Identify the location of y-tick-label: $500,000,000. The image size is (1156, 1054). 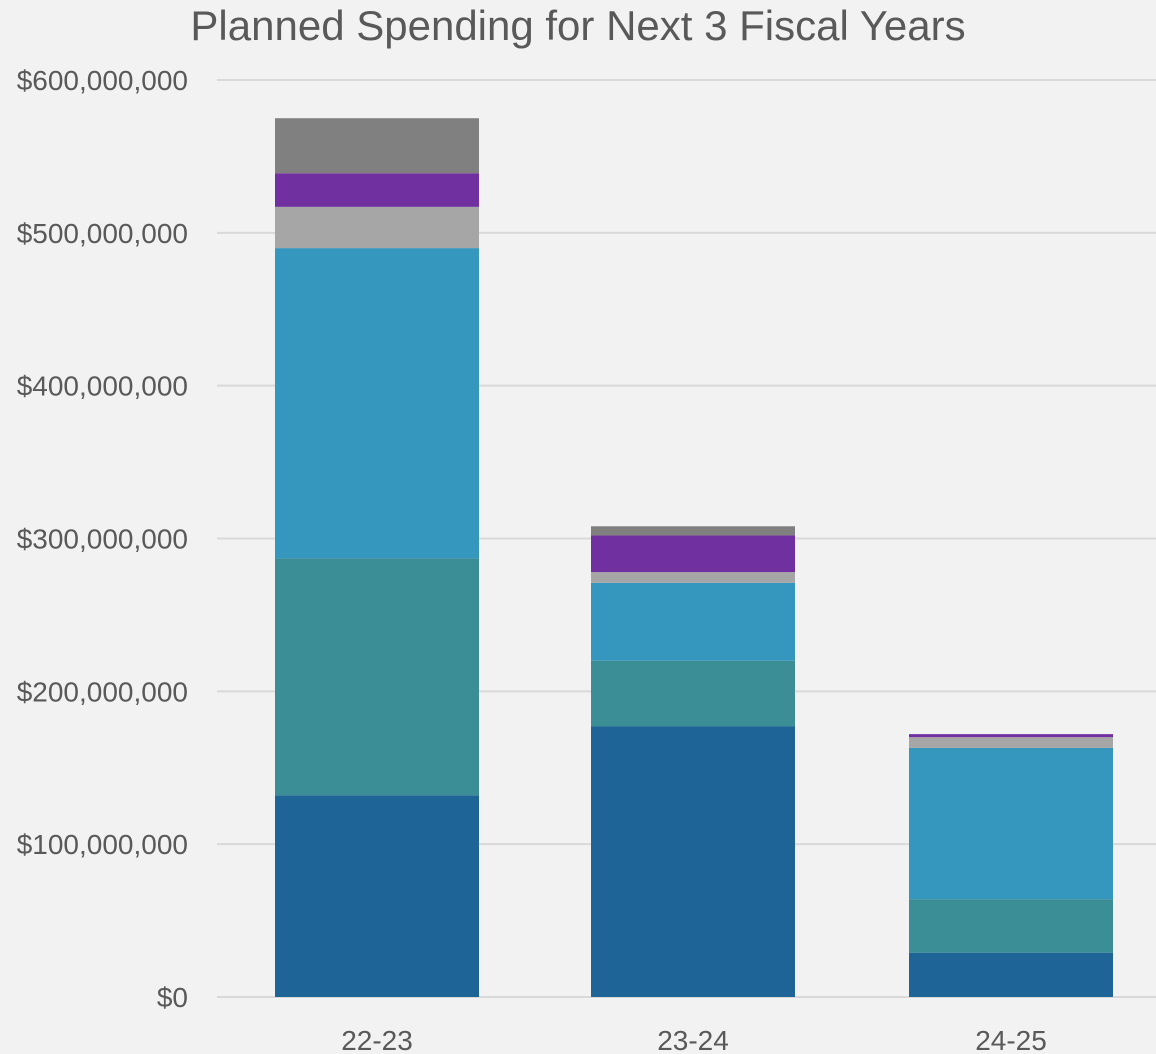
(102, 233).